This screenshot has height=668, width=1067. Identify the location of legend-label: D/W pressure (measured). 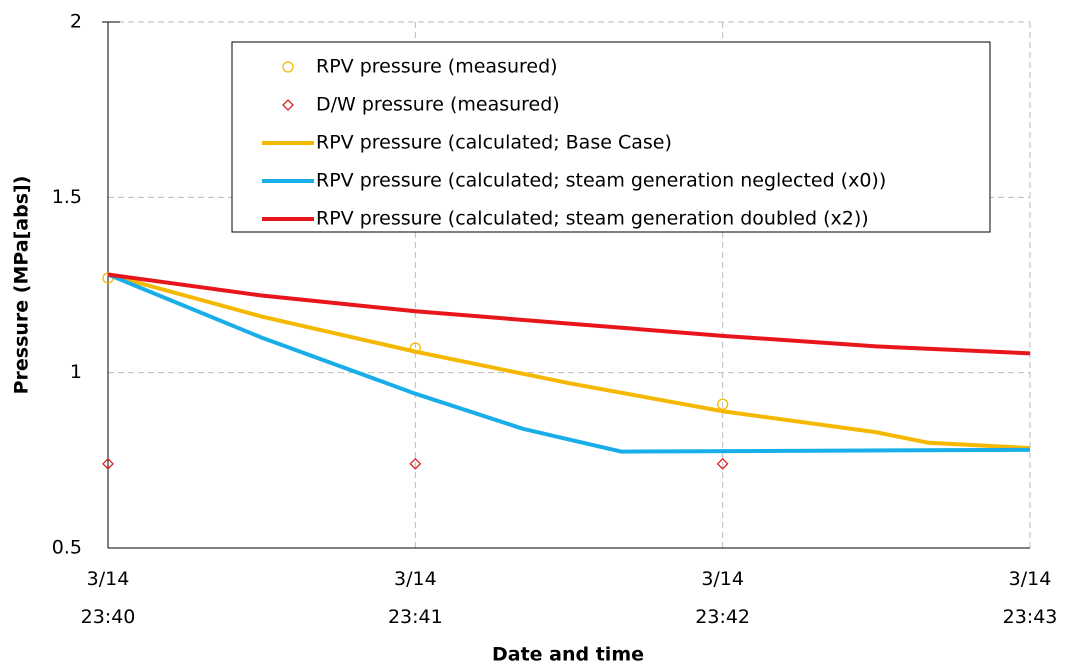
(438, 105).